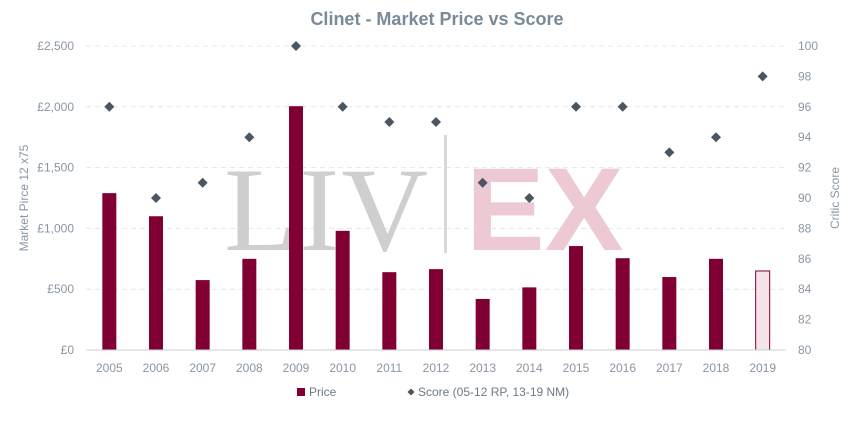 Image resolution: width=858 pixels, height=422 pixels. What do you see at coordinates (482, 182) in the screenshot?
I see `score-point-2013` at bounding box center [482, 182].